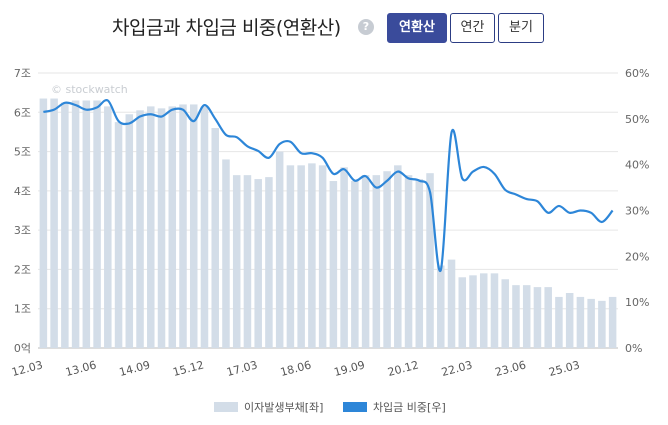 The image size is (668, 425). I want to click on legend-label-ratio: 차입금 비중[우], so click(409, 407).